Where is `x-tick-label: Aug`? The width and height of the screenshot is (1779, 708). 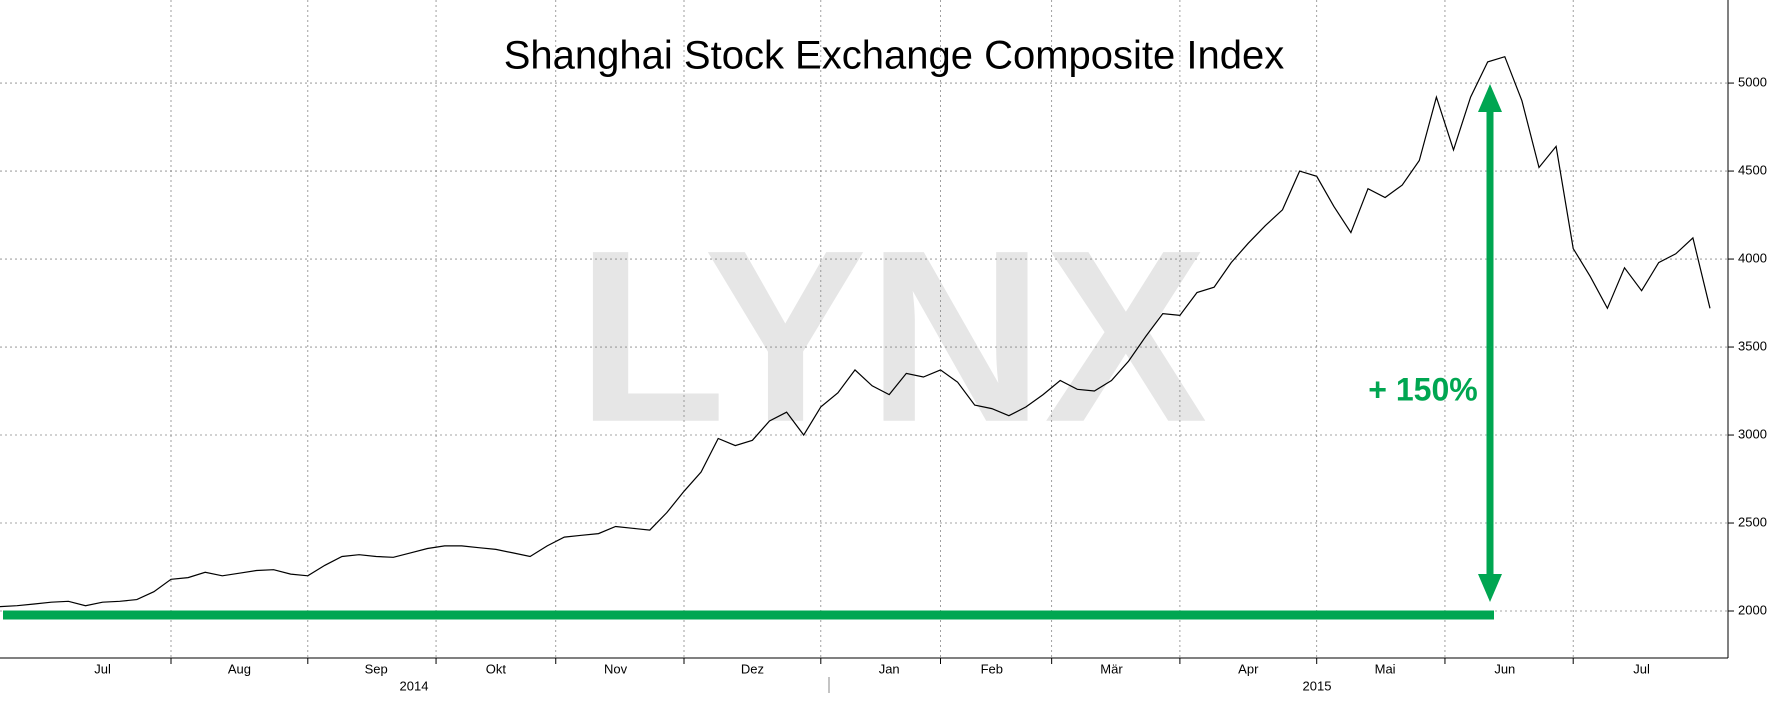 x-tick-label: Aug is located at coordinates (239, 668).